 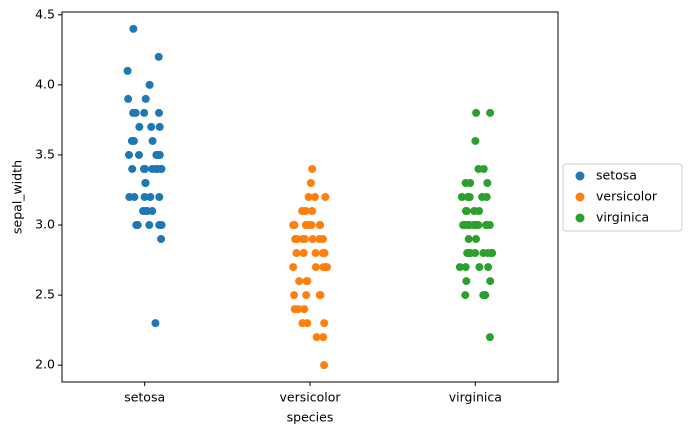 I want to click on x-axis-label: species, so click(x=310, y=417).